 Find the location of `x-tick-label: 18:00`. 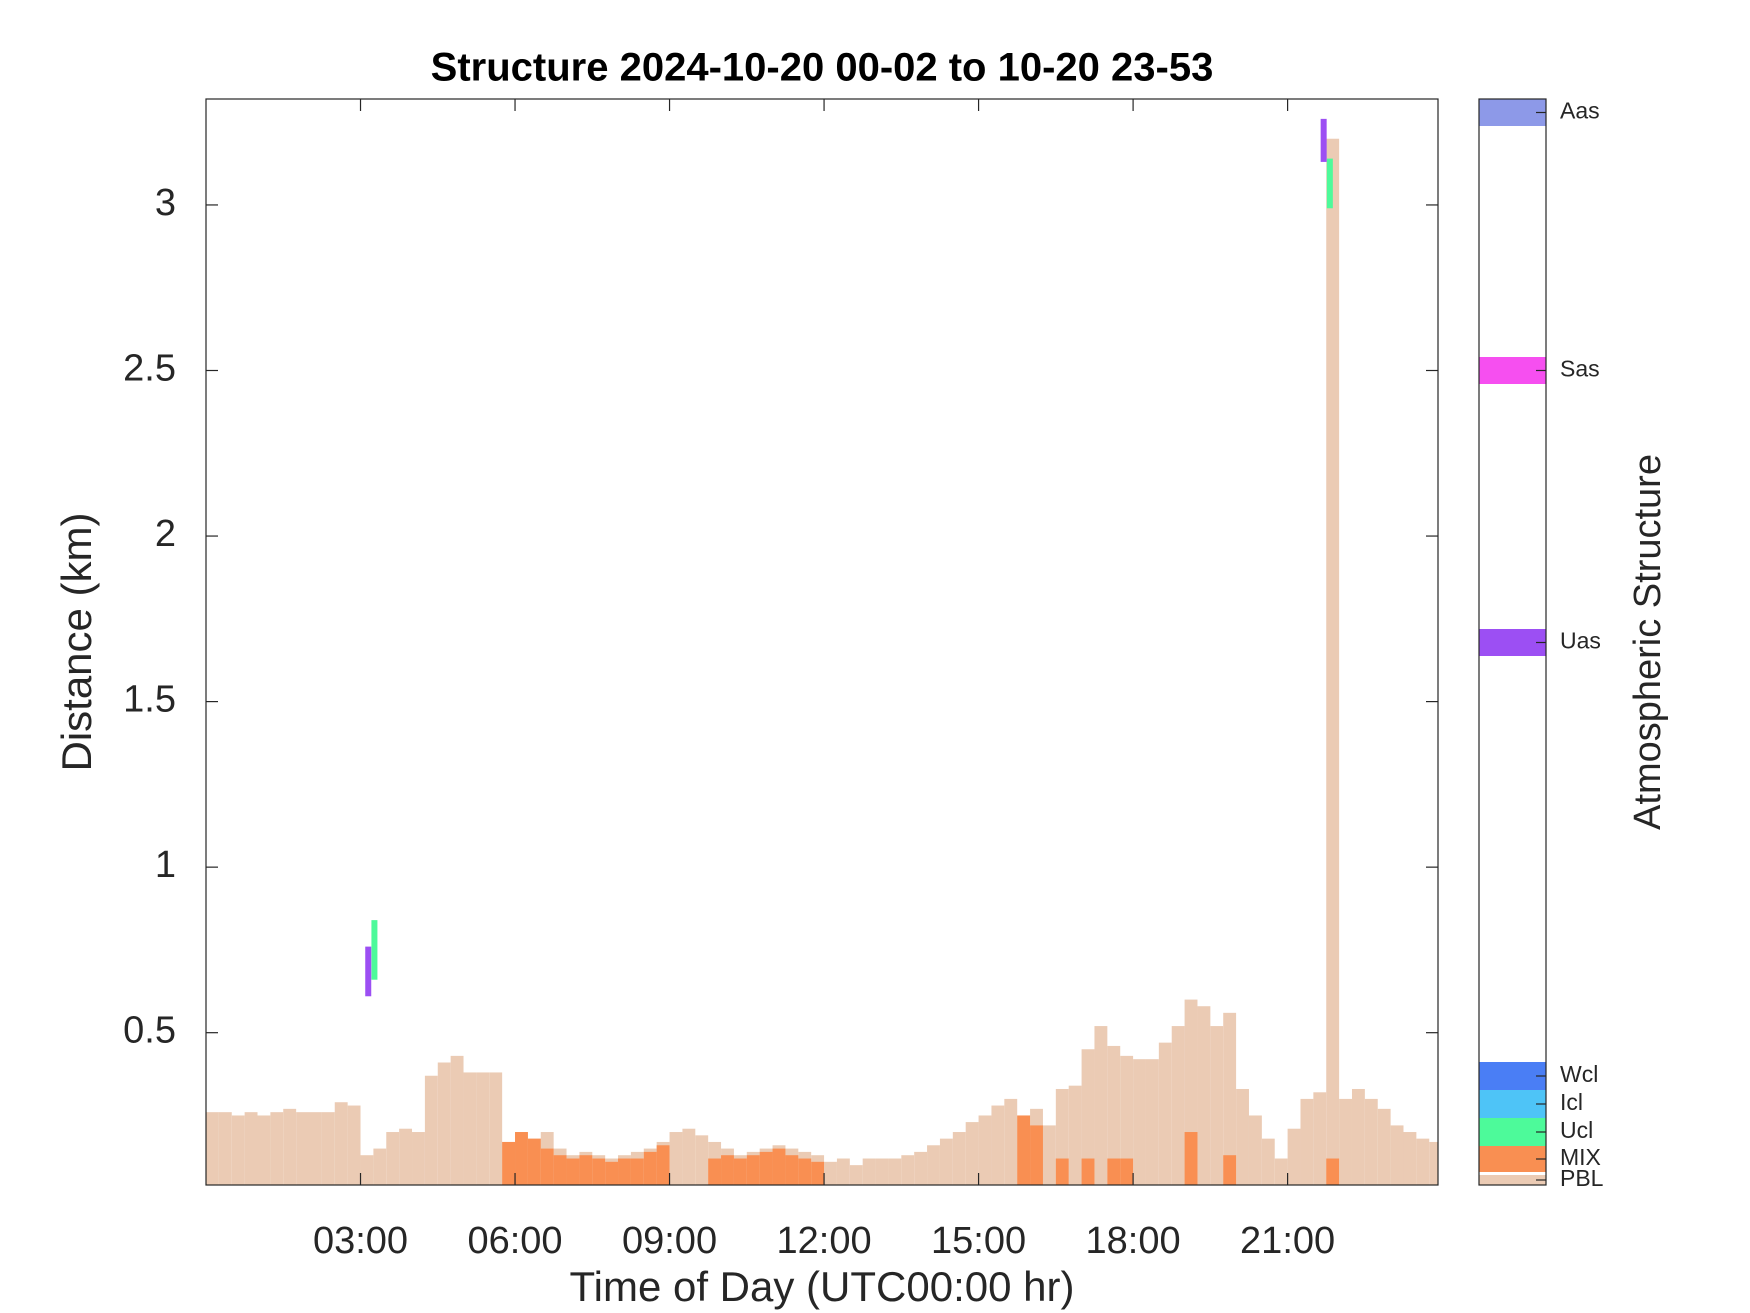

x-tick-label: 18:00 is located at coordinates (1133, 1241).